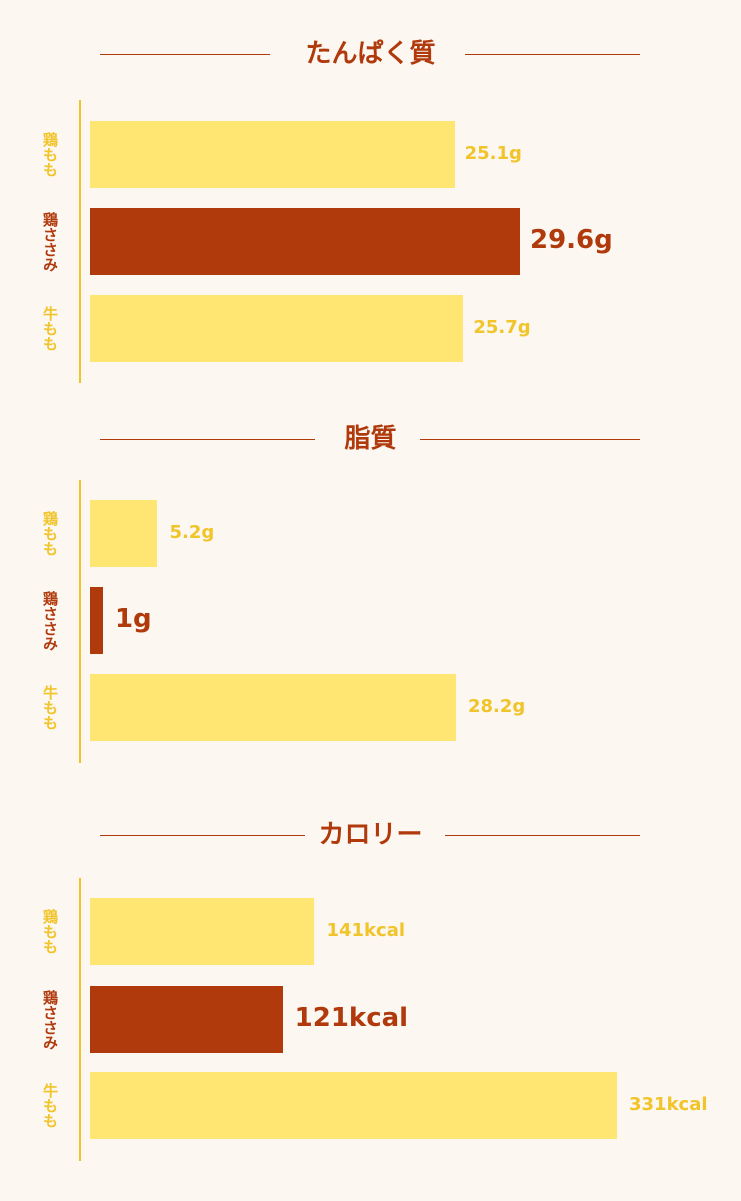 This screenshot has height=1201, width=741. What do you see at coordinates (502, 327) in the screenshot?
I see `value-label: 25.7g` at bounding box center [502, 327].